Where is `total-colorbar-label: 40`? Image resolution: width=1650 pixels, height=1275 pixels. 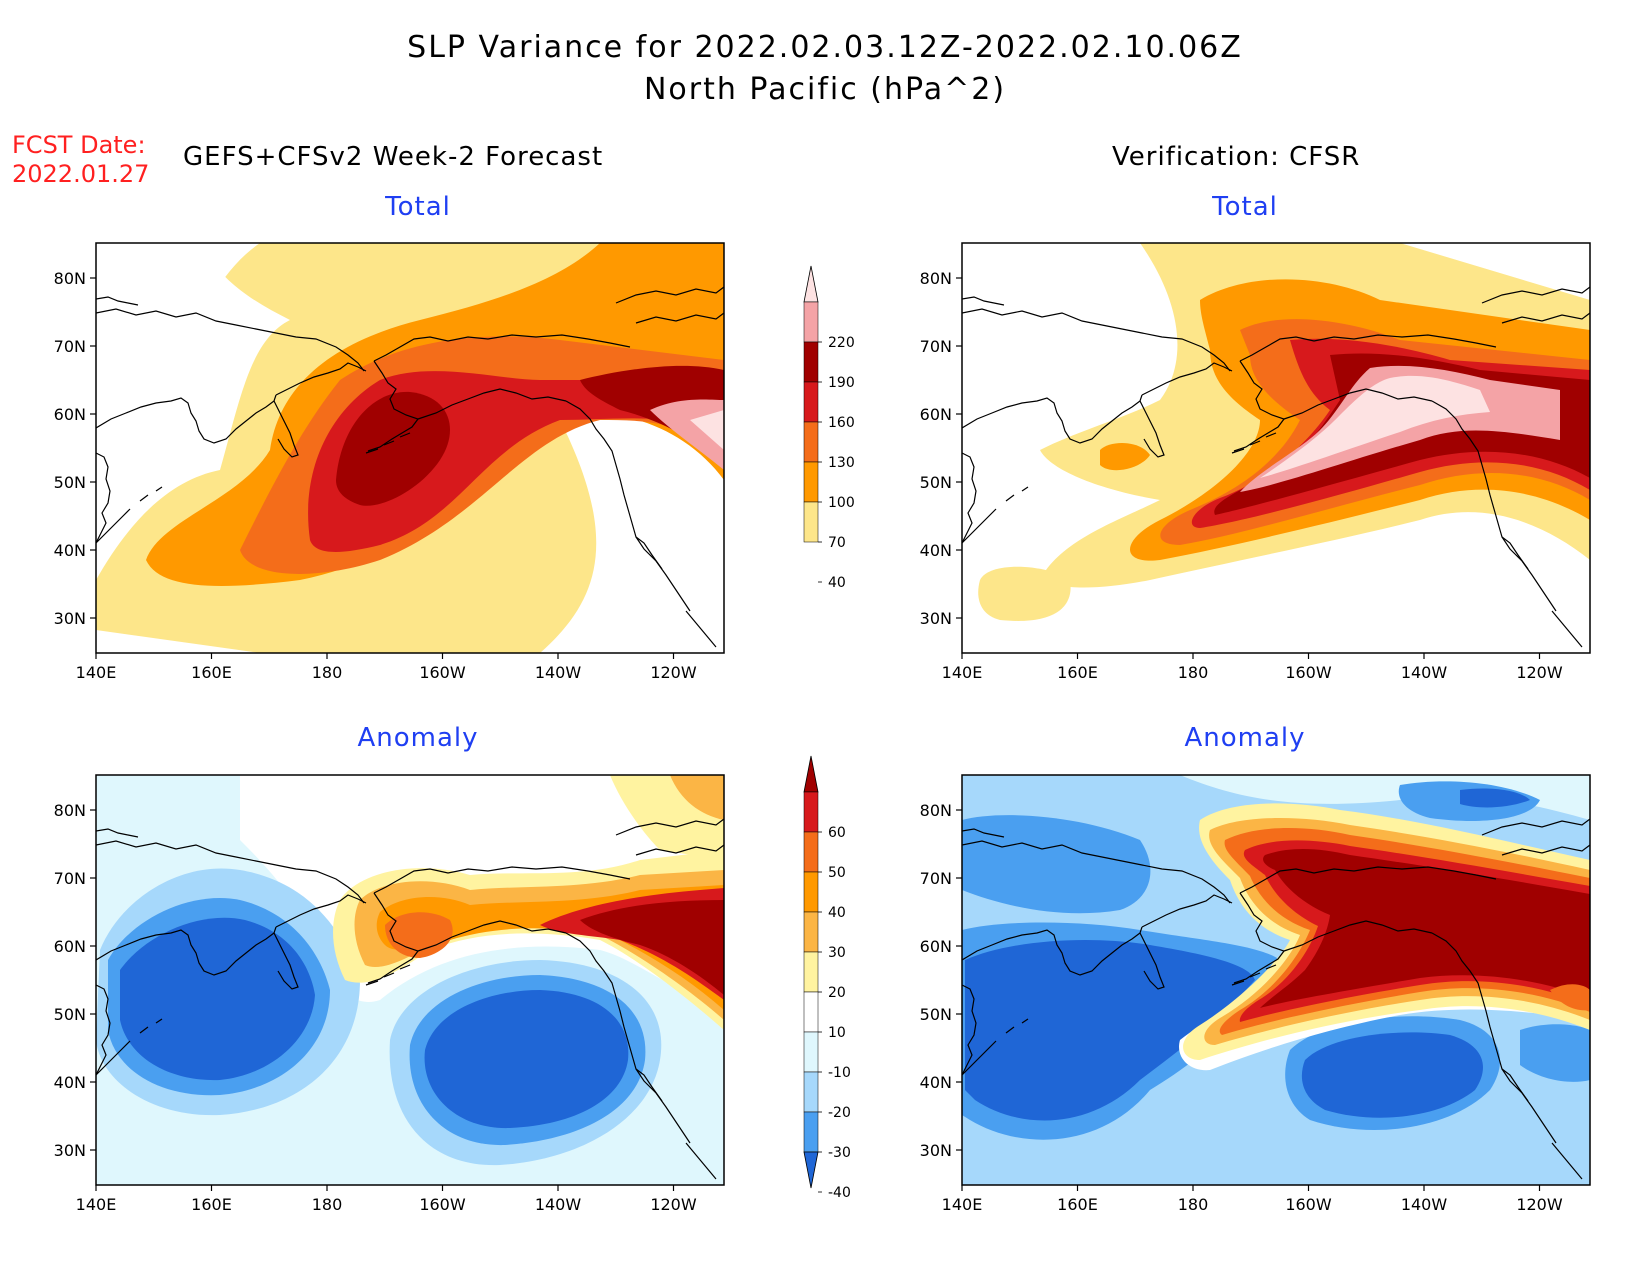 total-colorbar-label: 40 is located at coordinates (837, 583).